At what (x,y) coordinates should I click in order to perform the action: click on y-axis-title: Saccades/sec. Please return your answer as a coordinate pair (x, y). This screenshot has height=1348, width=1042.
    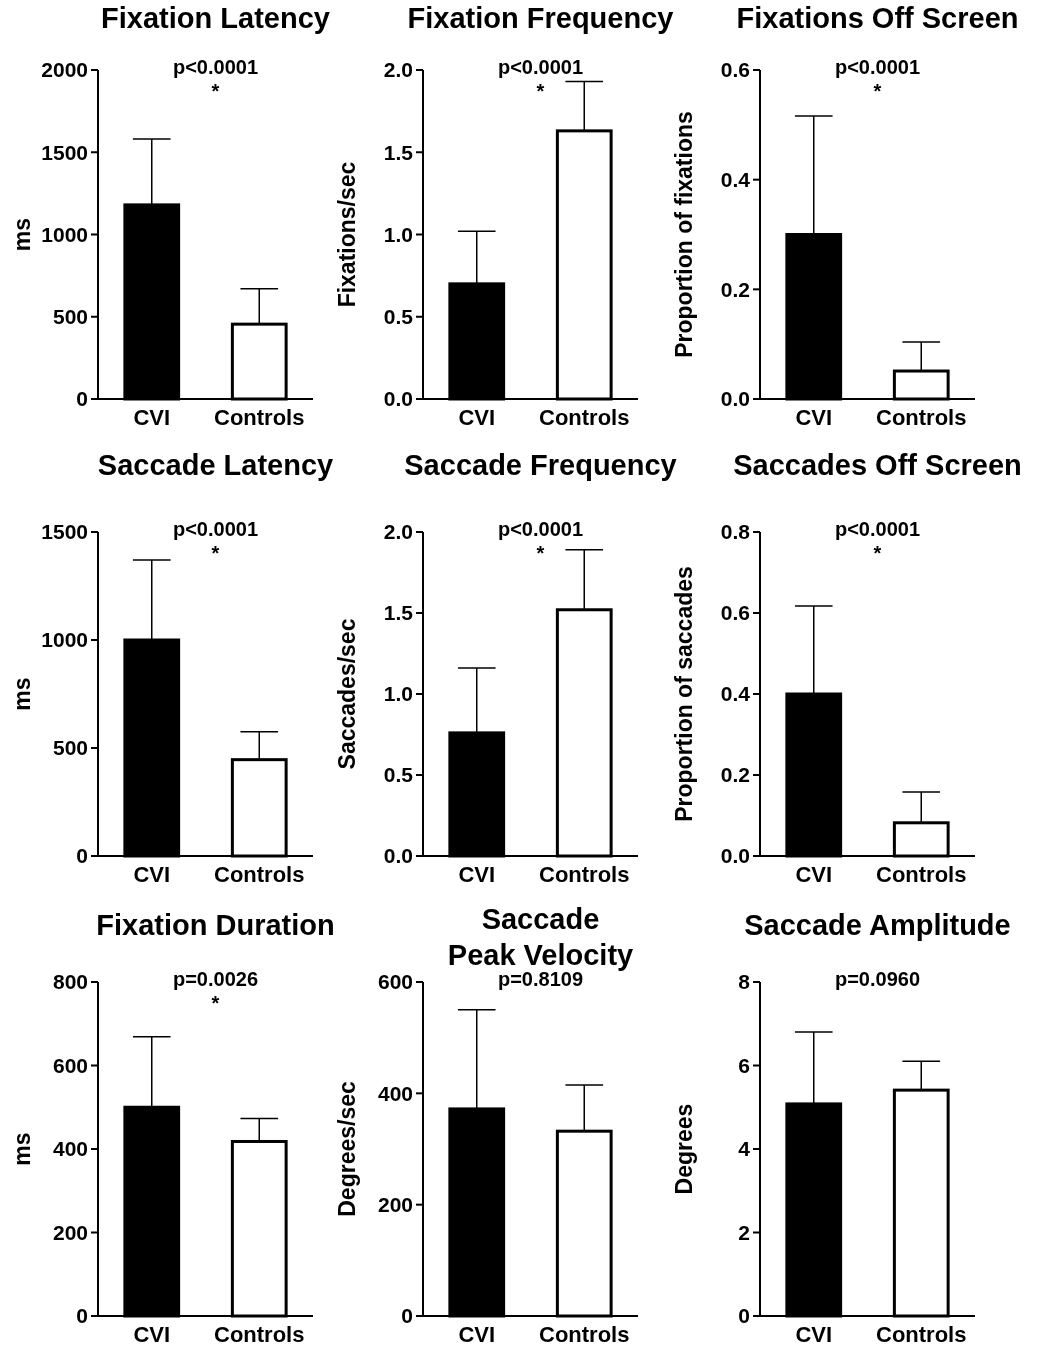
    Looking at the image, I should click on (347, 694).